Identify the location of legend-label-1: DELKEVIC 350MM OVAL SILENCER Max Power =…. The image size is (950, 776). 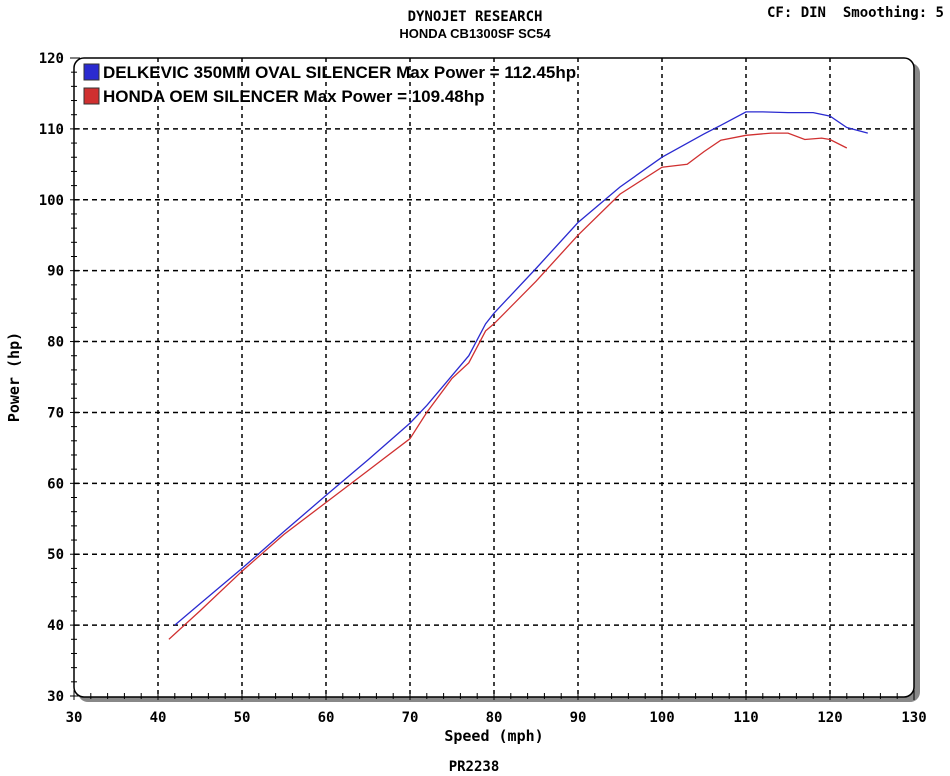
(339, 72).